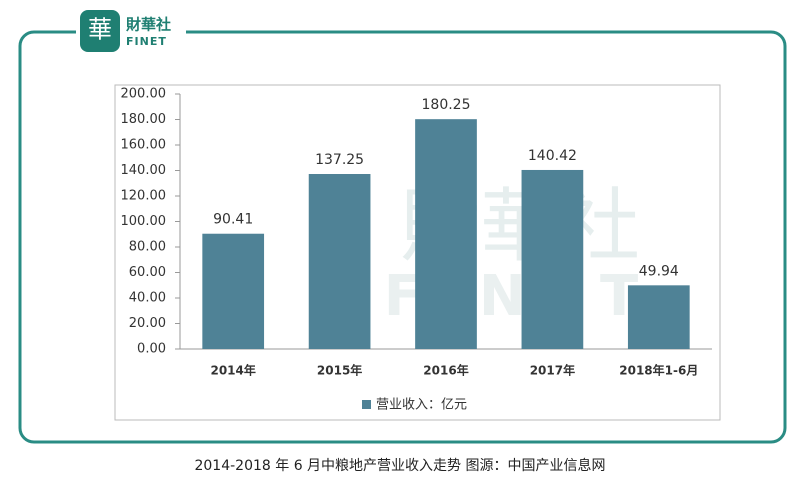  What do you see at coordinates (144, 170) in the screenshot?
I see `y-tick-label: 140.00` at bounding box center [144, 170].